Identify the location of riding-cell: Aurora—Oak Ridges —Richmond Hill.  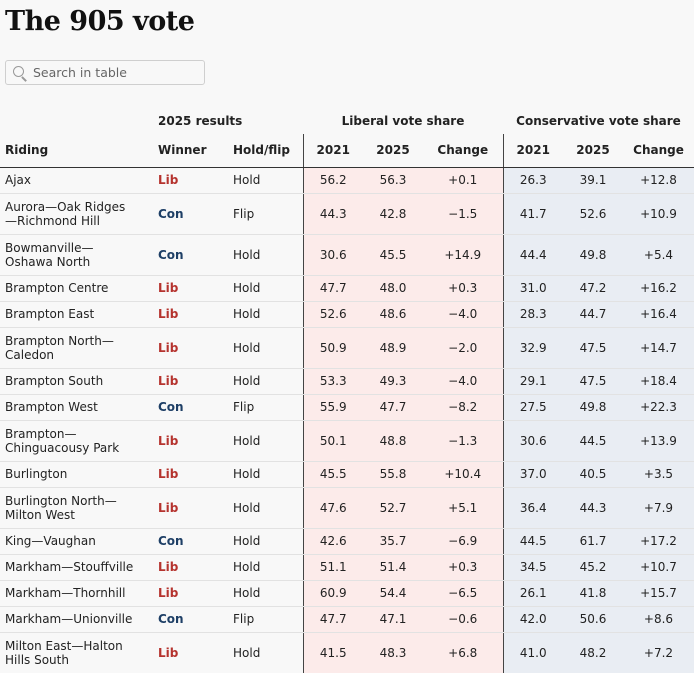
(77, 214).